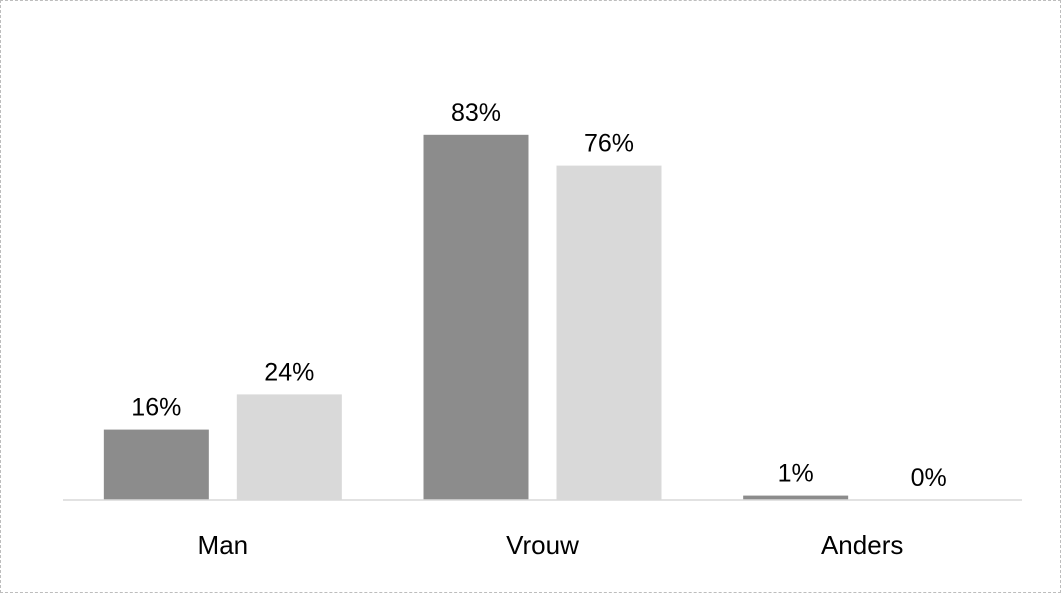  Describe the element at coordinates (929, 478) in the screenshot. I see `data-label-anders-series-2: 0%` at that location.